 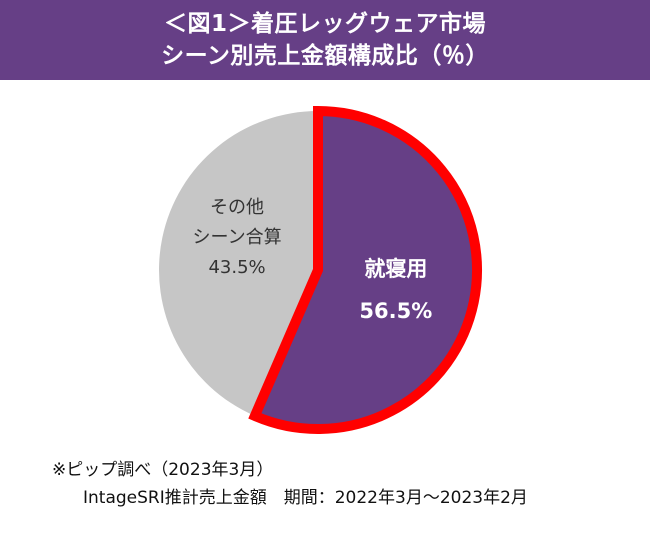 What do you see at coordinates (325, 40) in the screenshot?
I see `chart-header: ＜図1＞着圧レッグウェア市場 シーン別売上金額構成比（％）` at bounding box center [325, 40].